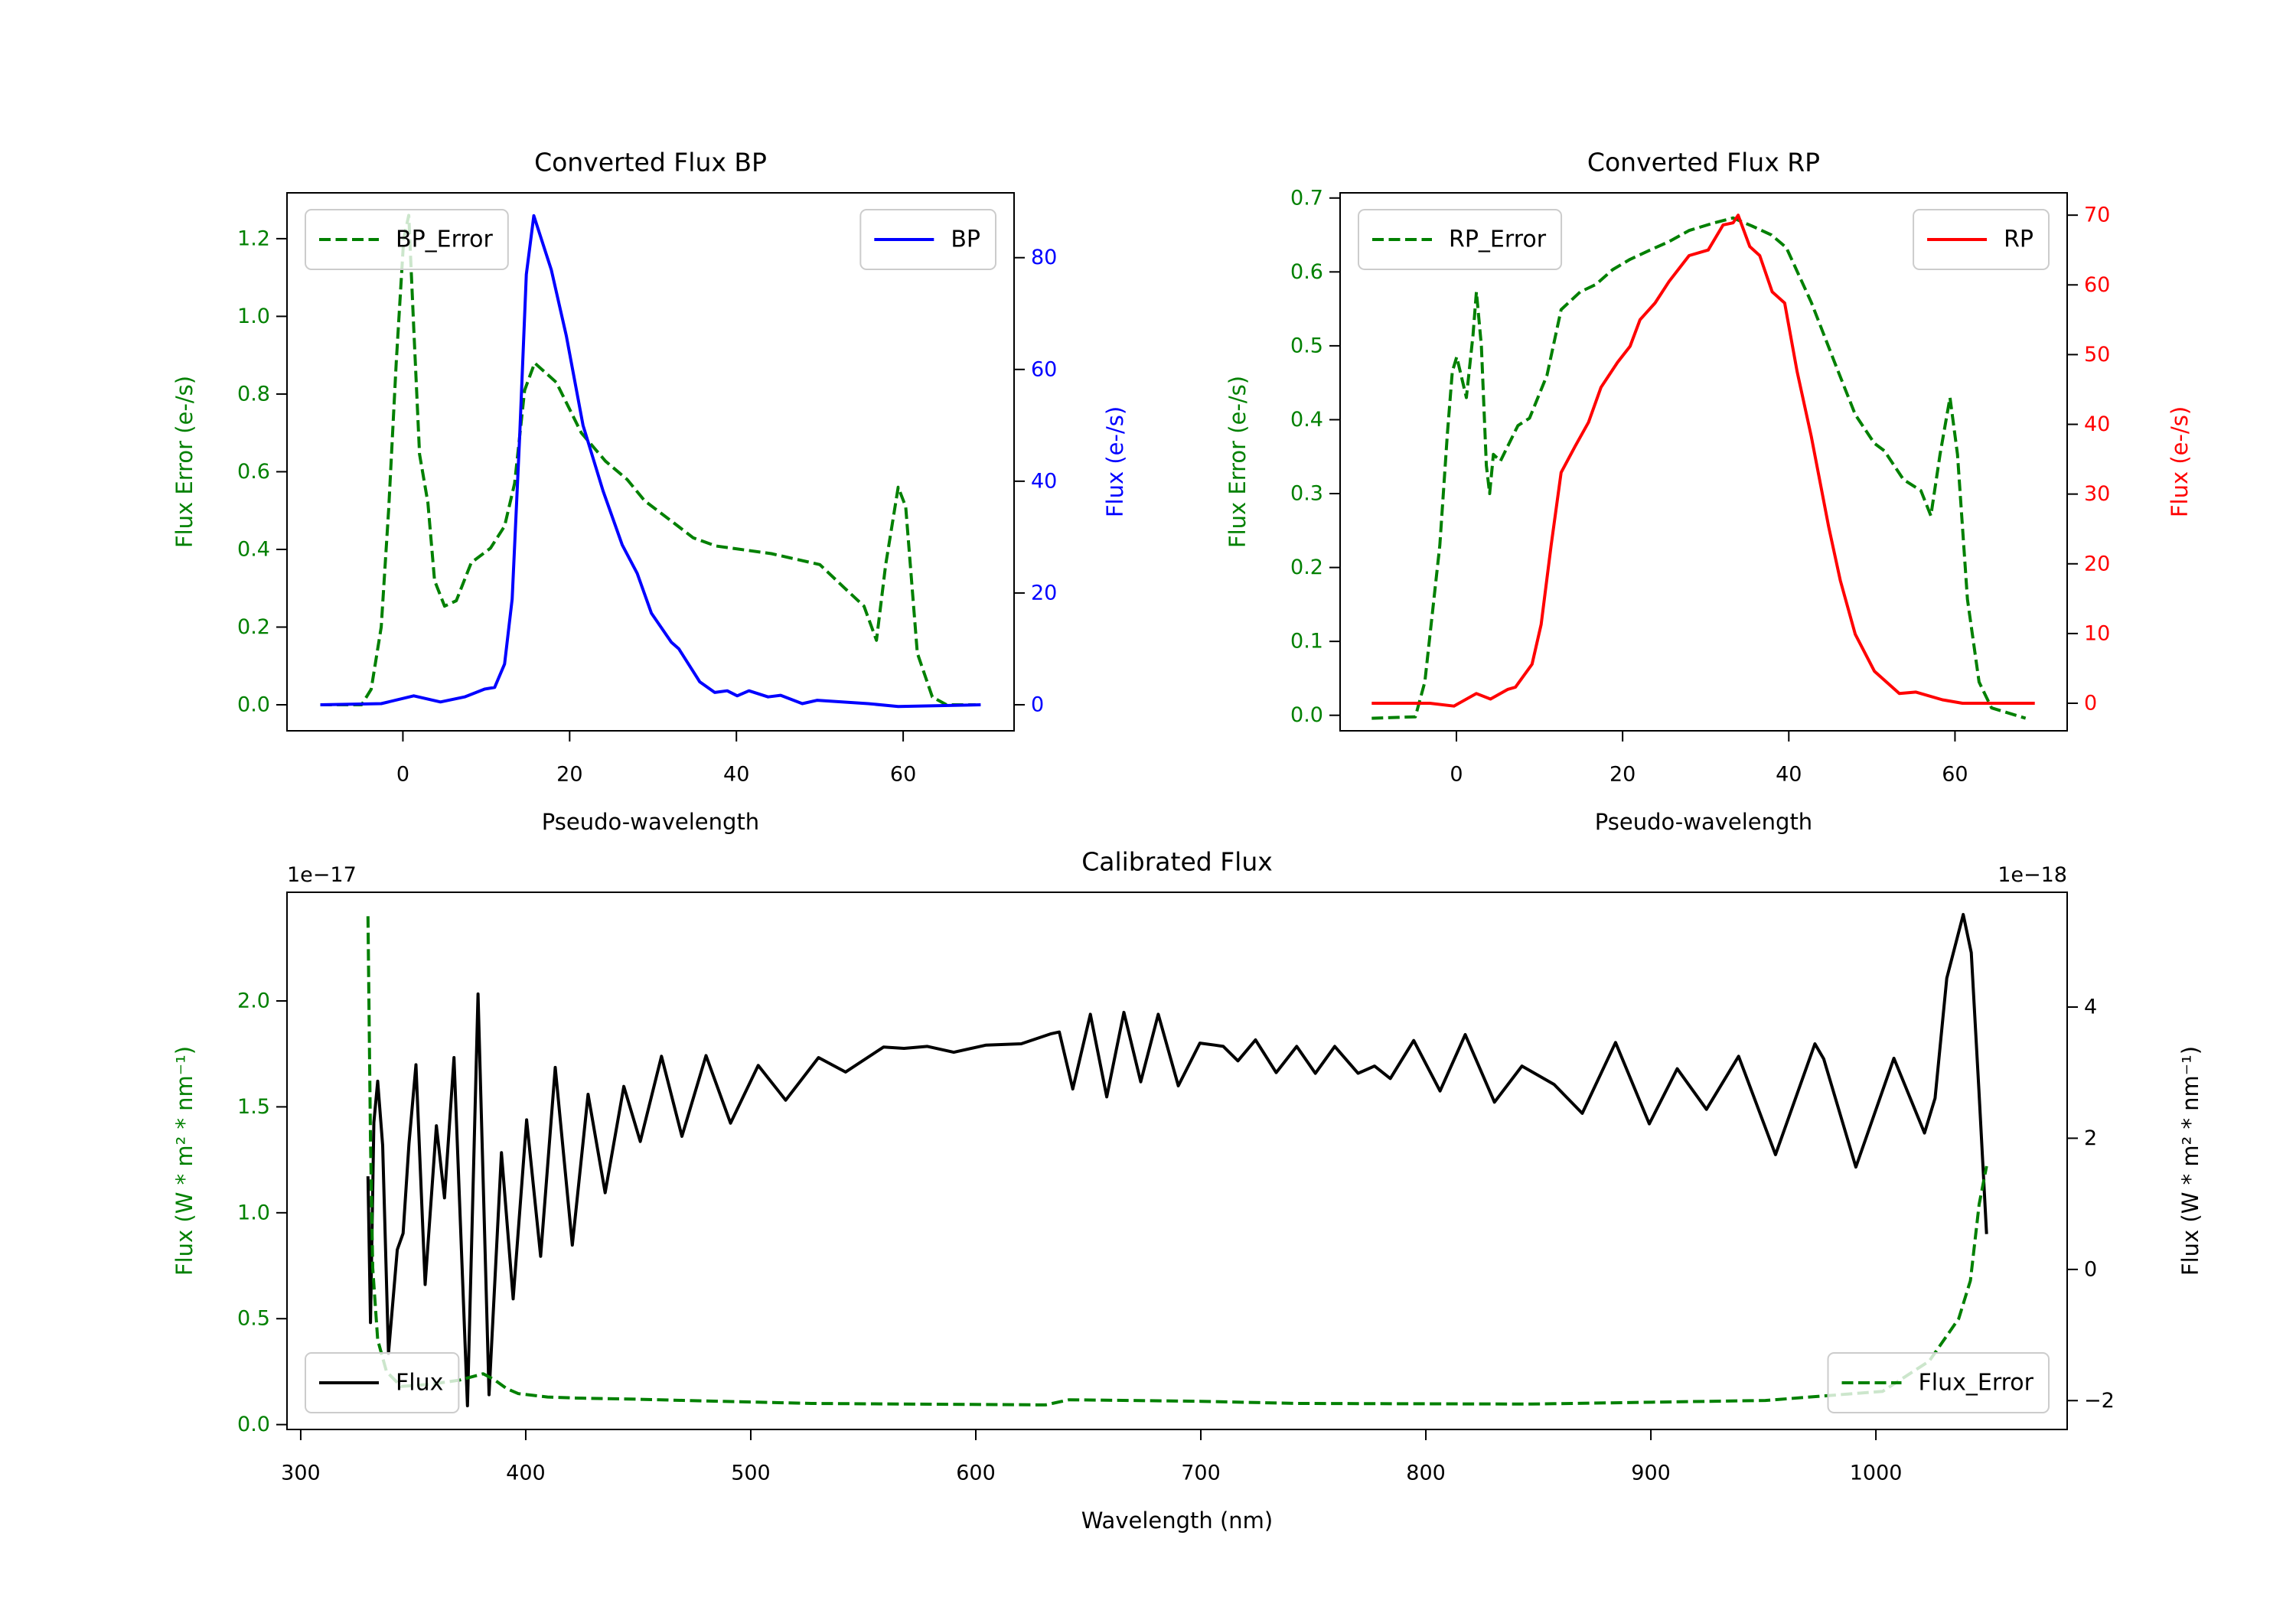 The width and height of the screenshot is (2296, 1607). I want to click on chart-title: Calibrated Flux, so click(1177, 862).